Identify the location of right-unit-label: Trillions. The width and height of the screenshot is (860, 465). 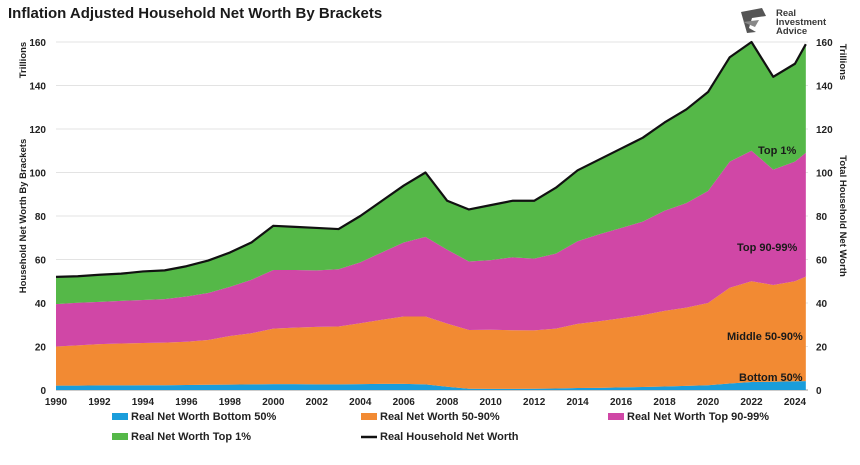
(842, 62).